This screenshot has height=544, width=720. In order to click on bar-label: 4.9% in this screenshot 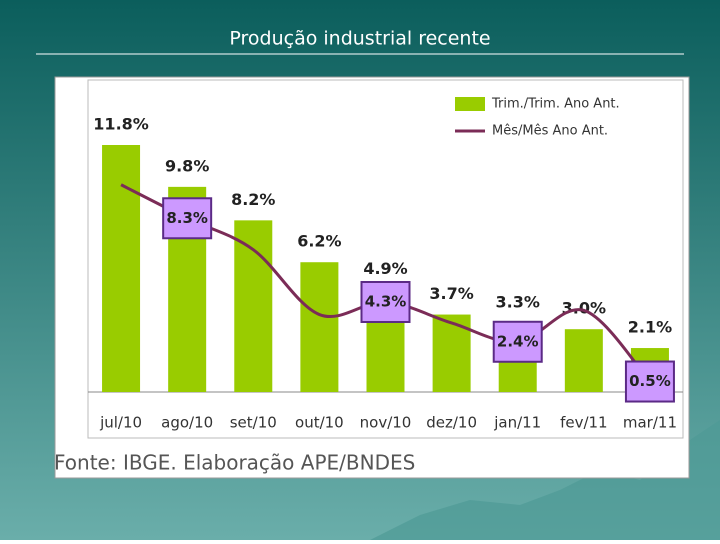, I will do `click(385, 268)`.